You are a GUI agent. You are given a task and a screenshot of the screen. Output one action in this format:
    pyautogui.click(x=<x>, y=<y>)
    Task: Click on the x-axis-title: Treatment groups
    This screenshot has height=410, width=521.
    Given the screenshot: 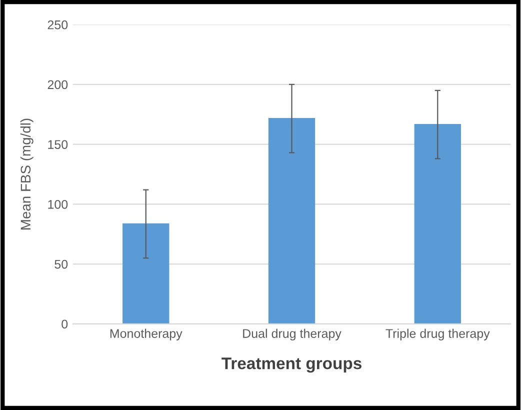 What is the action you would take?
    pyautogui.click(x=292, y=365)
    